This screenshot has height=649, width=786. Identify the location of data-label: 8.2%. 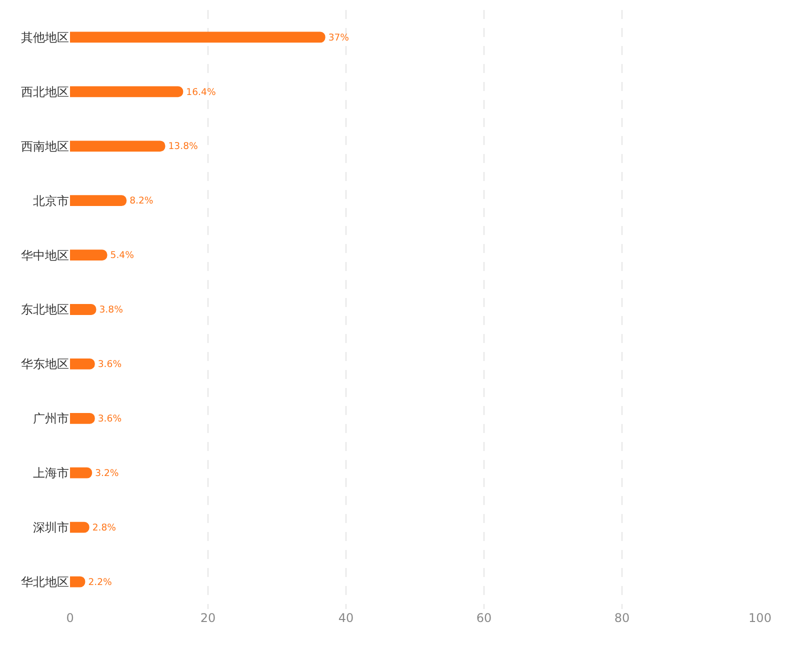
(142, 201).